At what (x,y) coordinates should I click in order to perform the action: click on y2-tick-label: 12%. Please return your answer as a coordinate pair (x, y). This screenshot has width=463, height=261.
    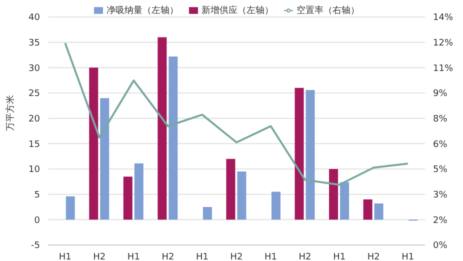
    Looking at the image, I should click on (443, 43).